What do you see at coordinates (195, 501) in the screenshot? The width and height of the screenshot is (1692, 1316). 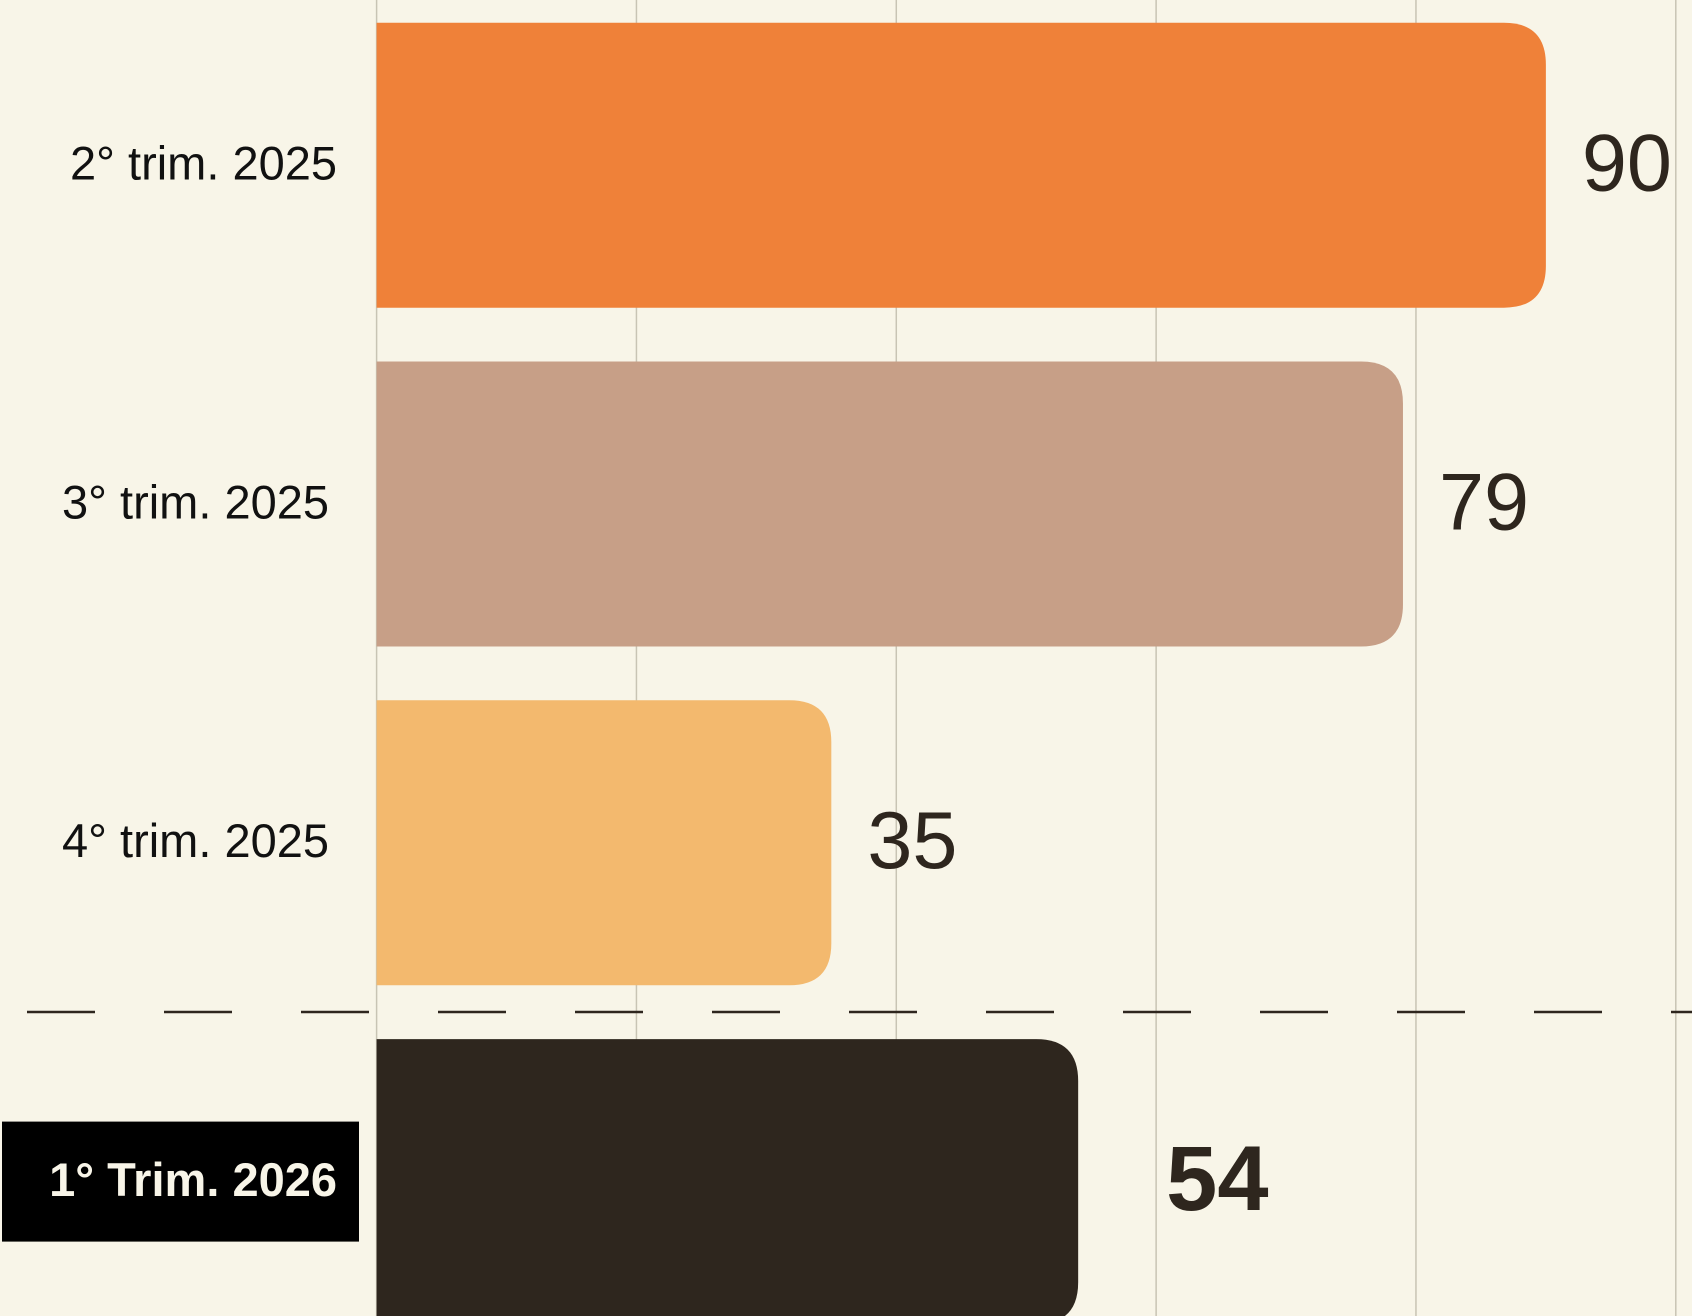 I see `y-tick-label: 3° trim. 2025` at bounding box center [195, 501].